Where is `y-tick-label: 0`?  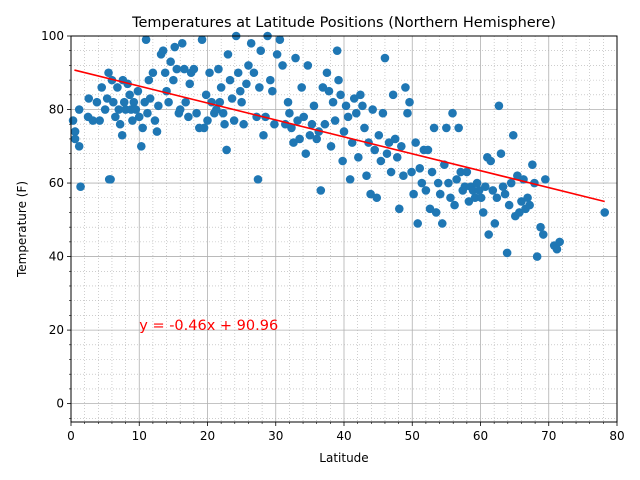 y-tick-label: 0 is located at coordinates (60, 404).